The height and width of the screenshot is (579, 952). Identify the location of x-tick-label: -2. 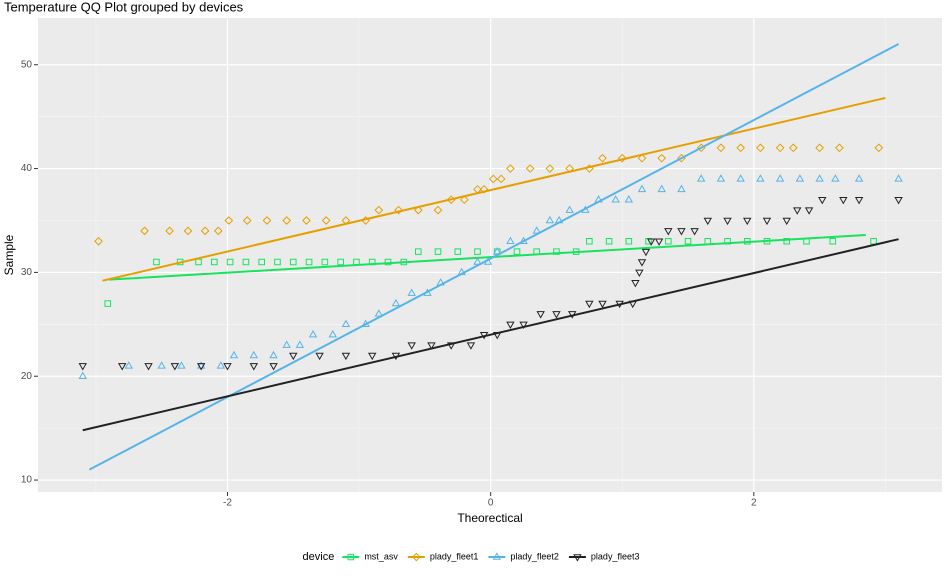
(227, 503).